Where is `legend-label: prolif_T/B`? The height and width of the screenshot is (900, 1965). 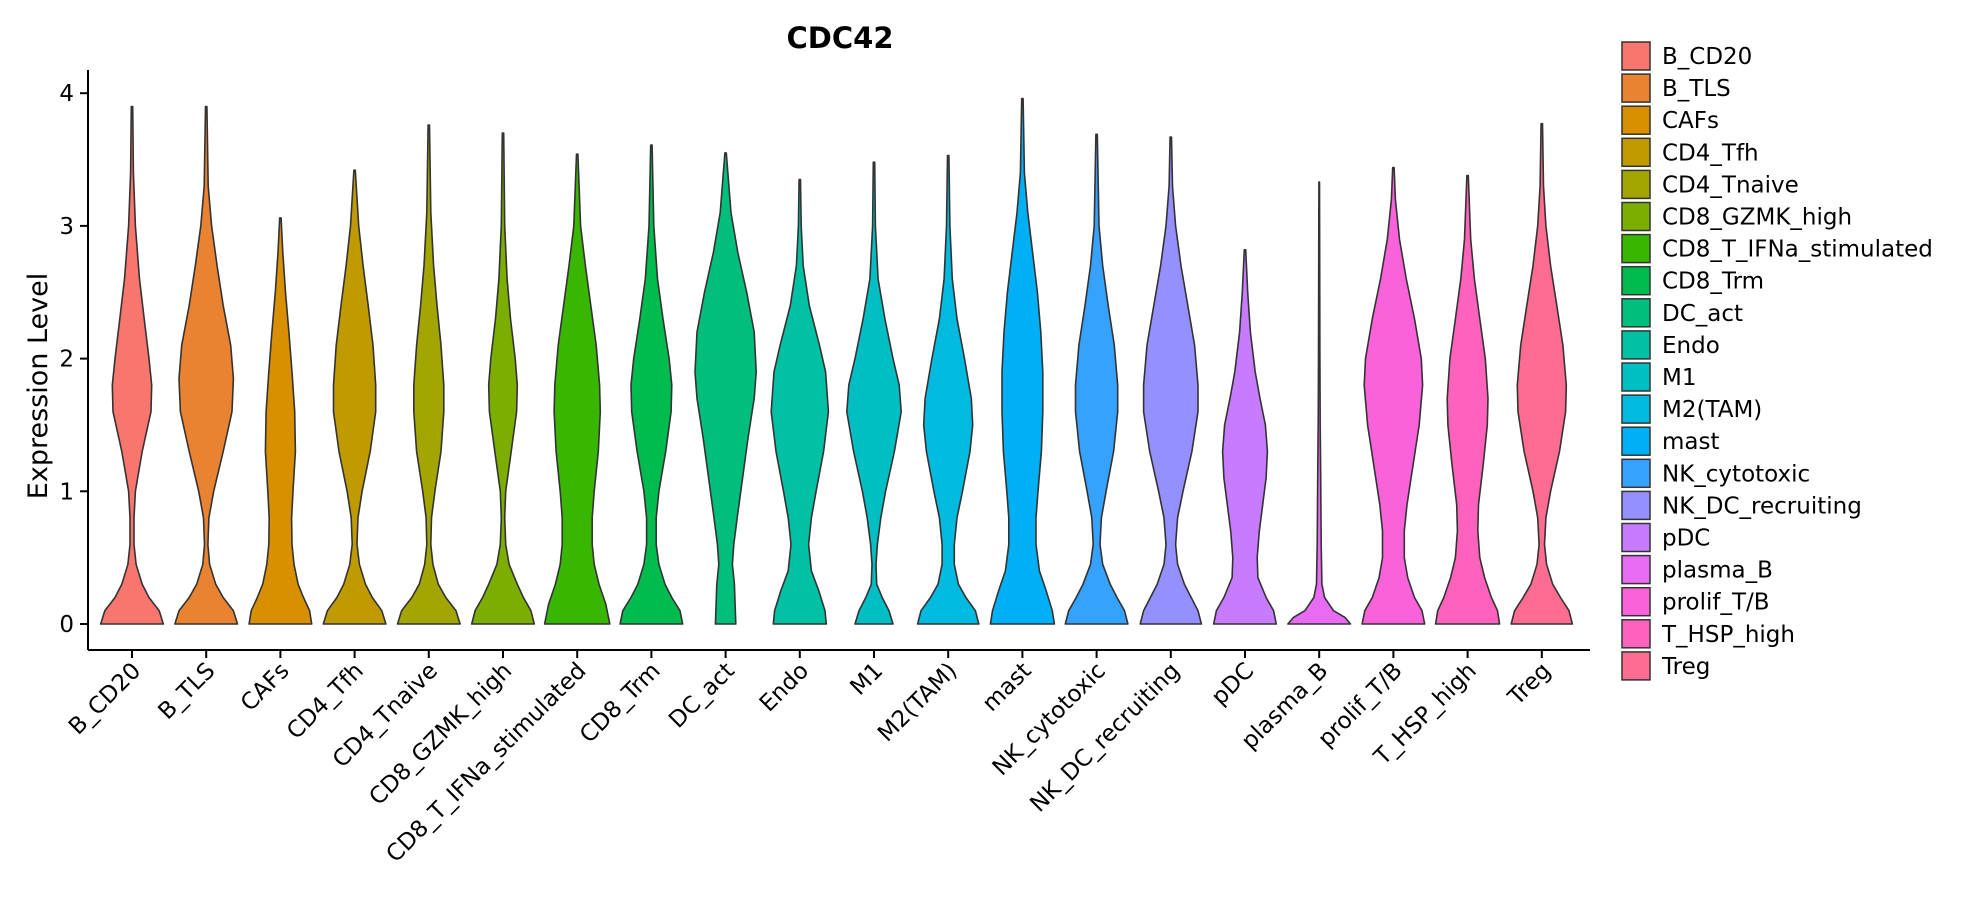
legend-label: prolif_T/B is located at coordinates (1716, 603).